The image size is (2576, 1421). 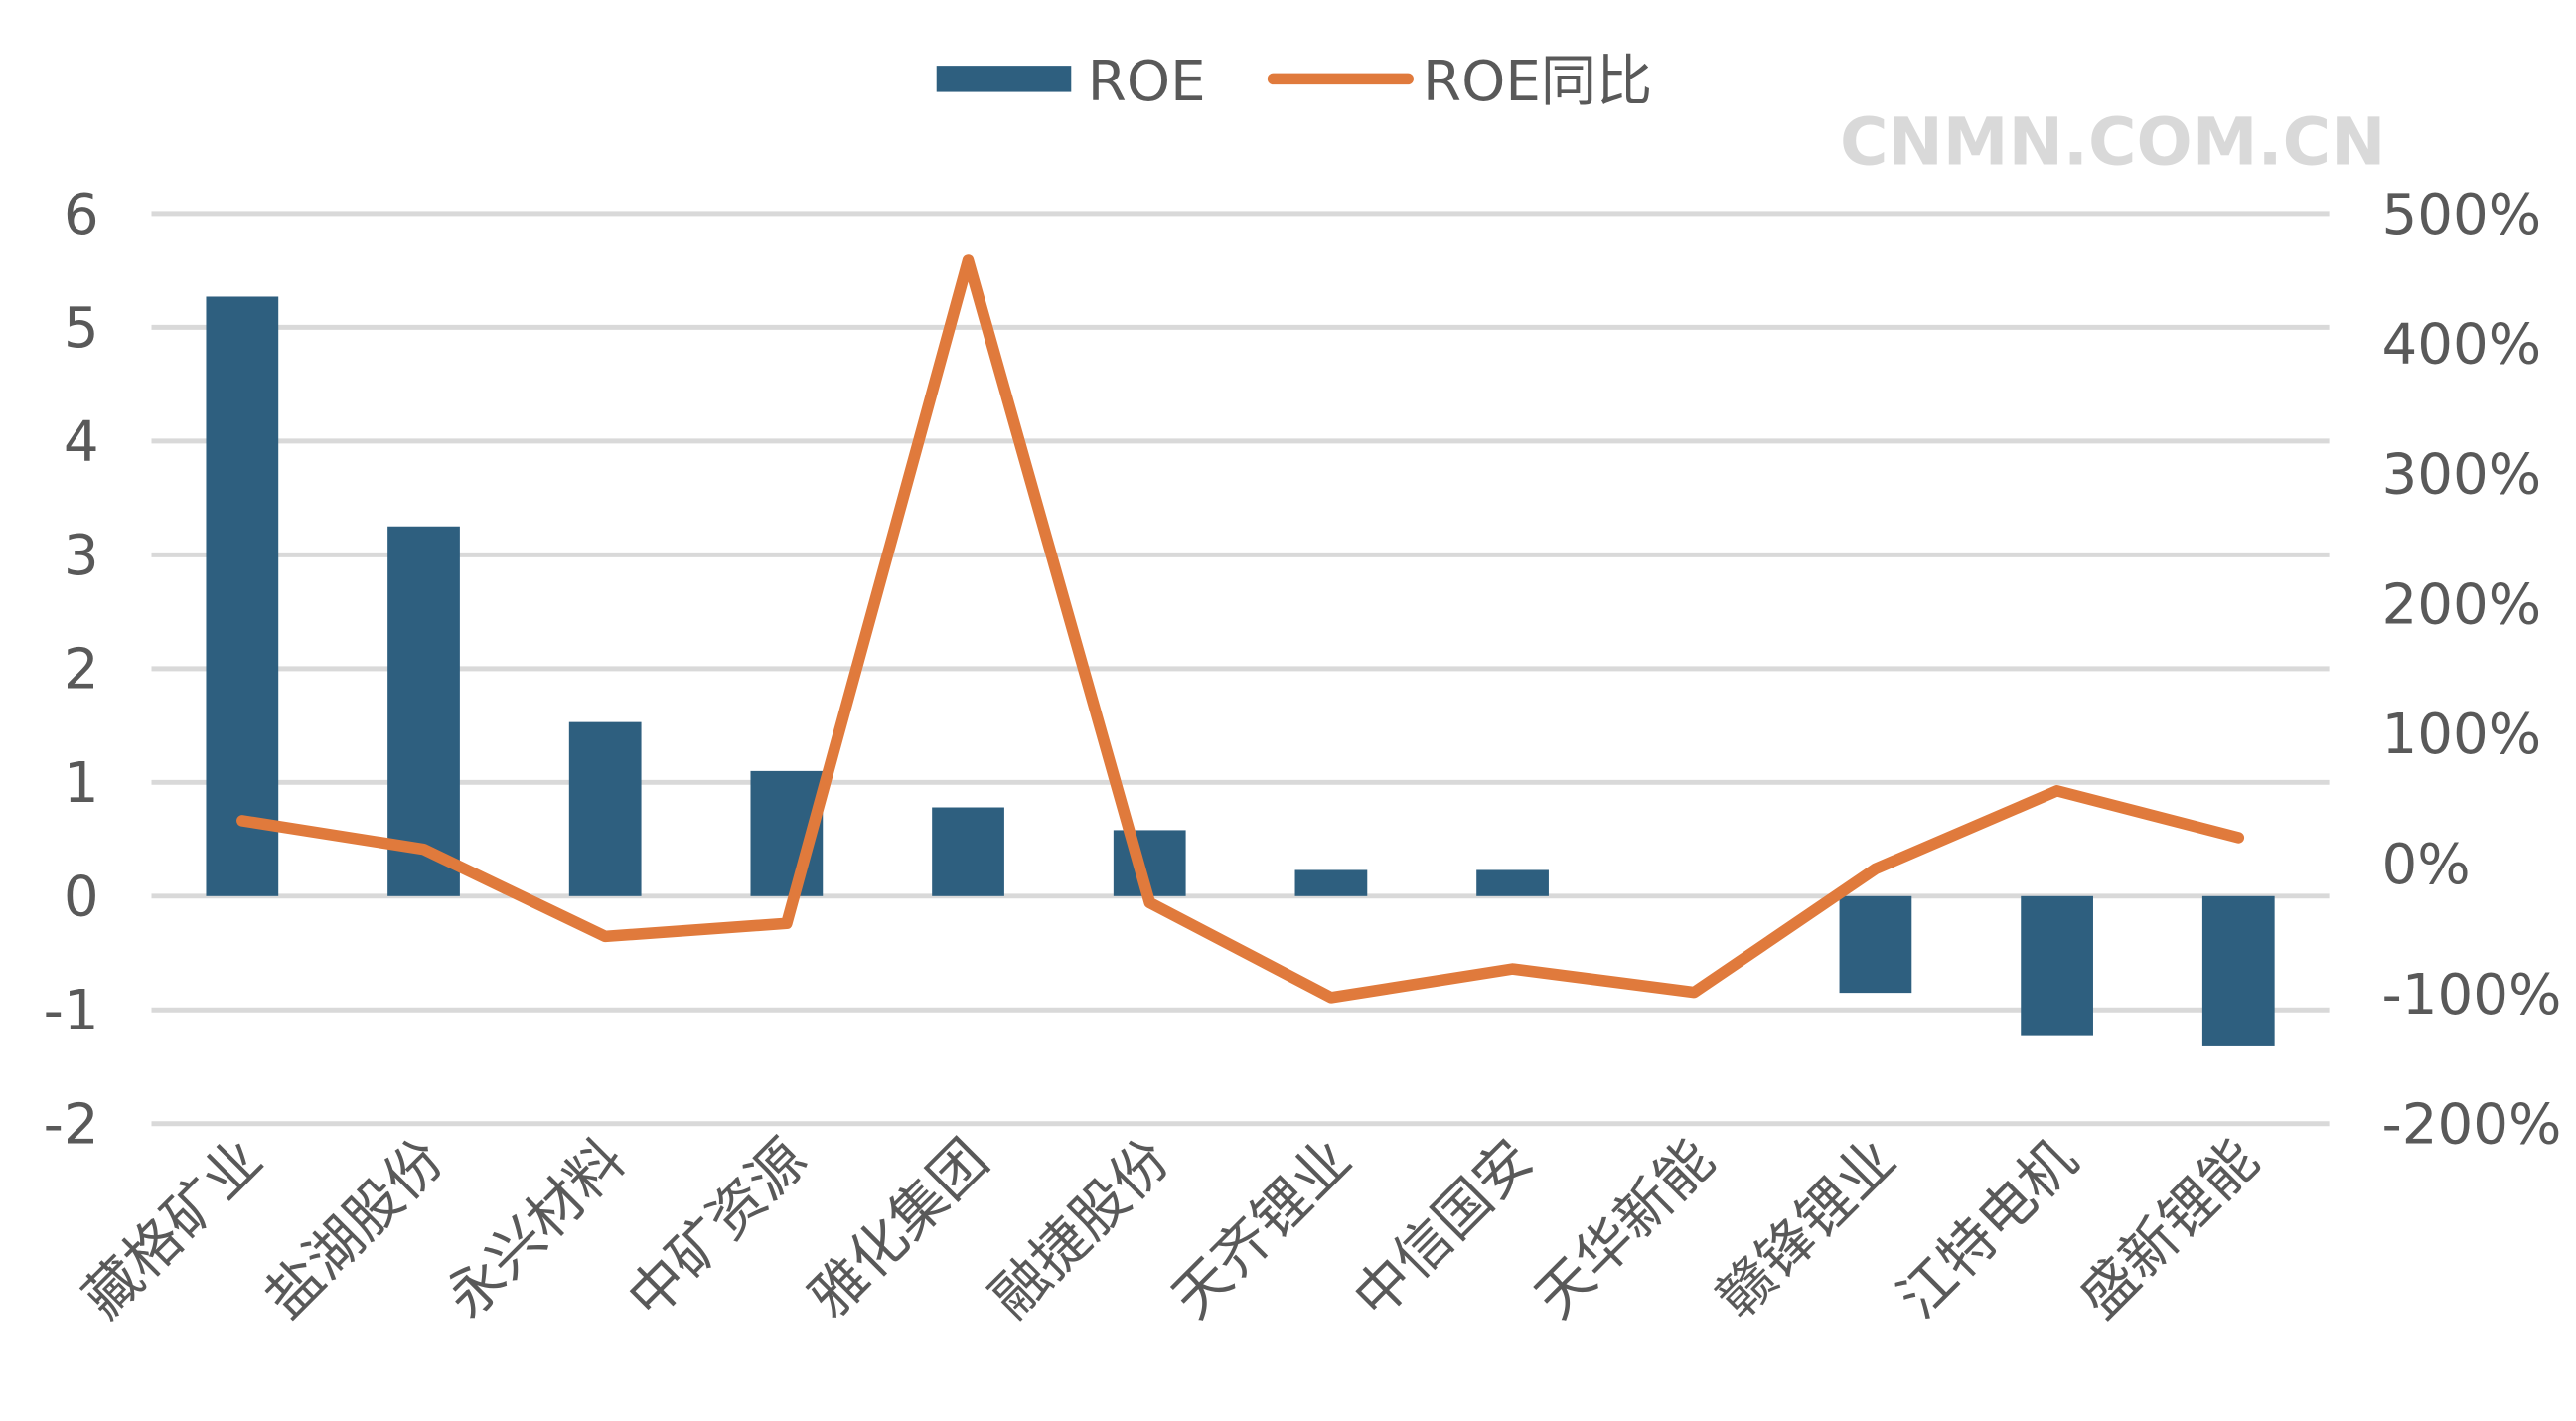 What do you see at coordinates (81, 442) in the screenshot?
I see `left-tick-label: 4` at bounding box center [81, 442].